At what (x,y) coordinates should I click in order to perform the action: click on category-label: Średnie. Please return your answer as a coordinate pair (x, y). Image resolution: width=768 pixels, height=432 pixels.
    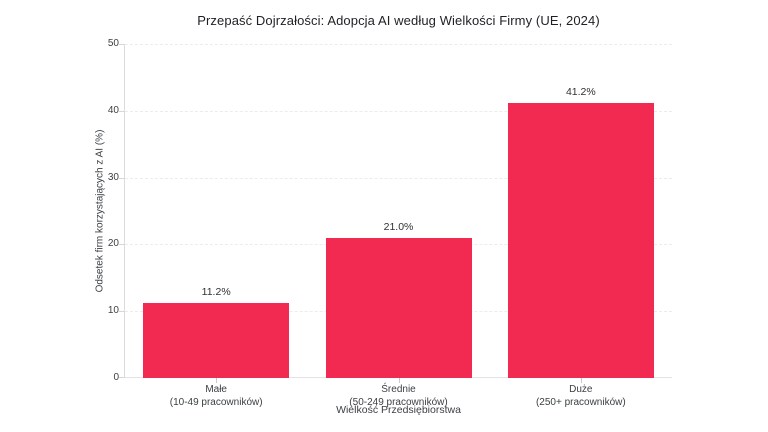
    Looking at the image, I should click on (398, 389).